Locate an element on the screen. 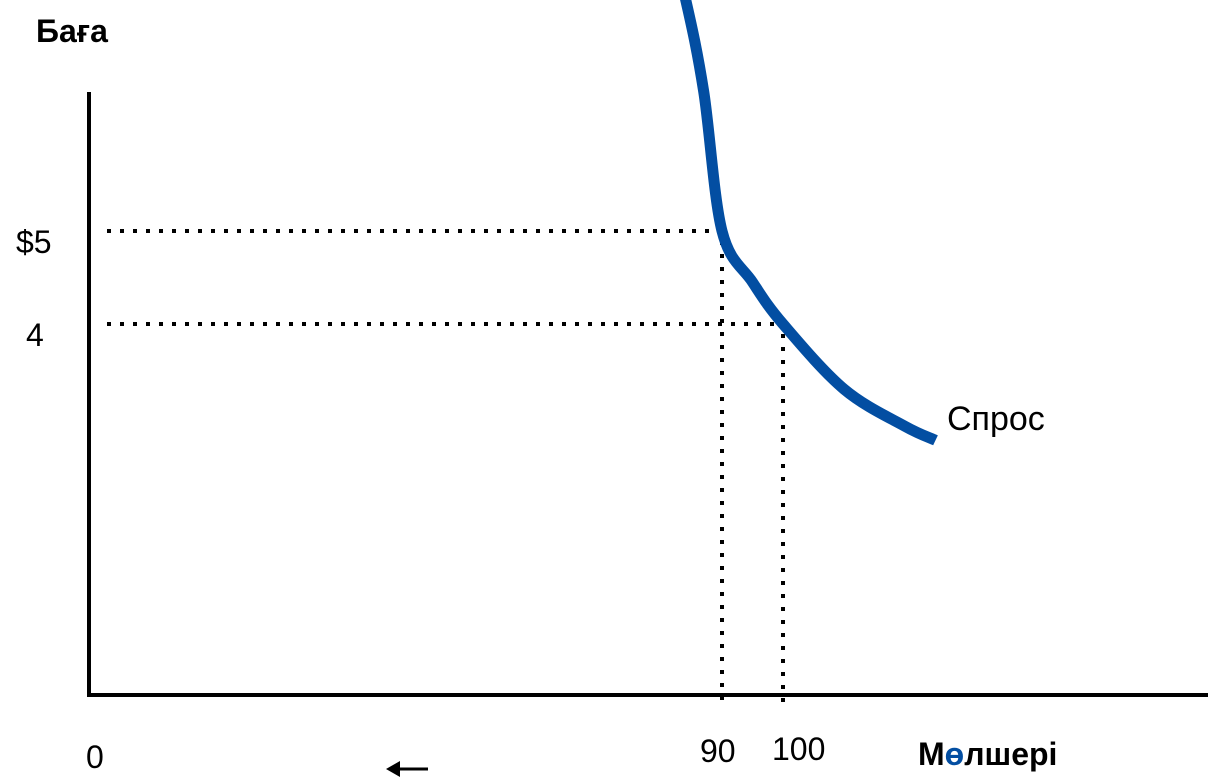 This screenshot has height=778, width=1208. x-axis-label-part-1: М is located at coordinates (931, 754).